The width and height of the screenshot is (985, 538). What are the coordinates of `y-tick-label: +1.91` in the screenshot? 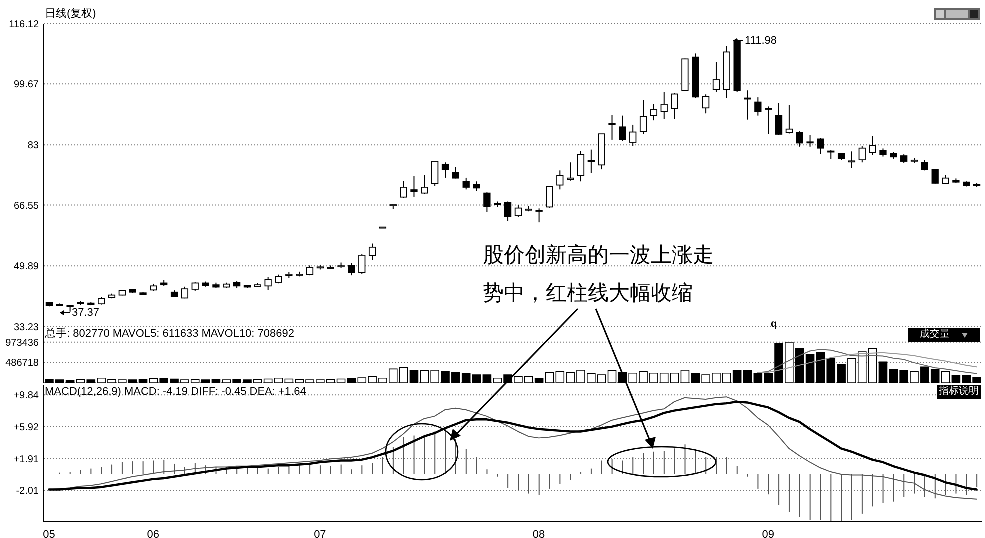 It's located at (27, 460).